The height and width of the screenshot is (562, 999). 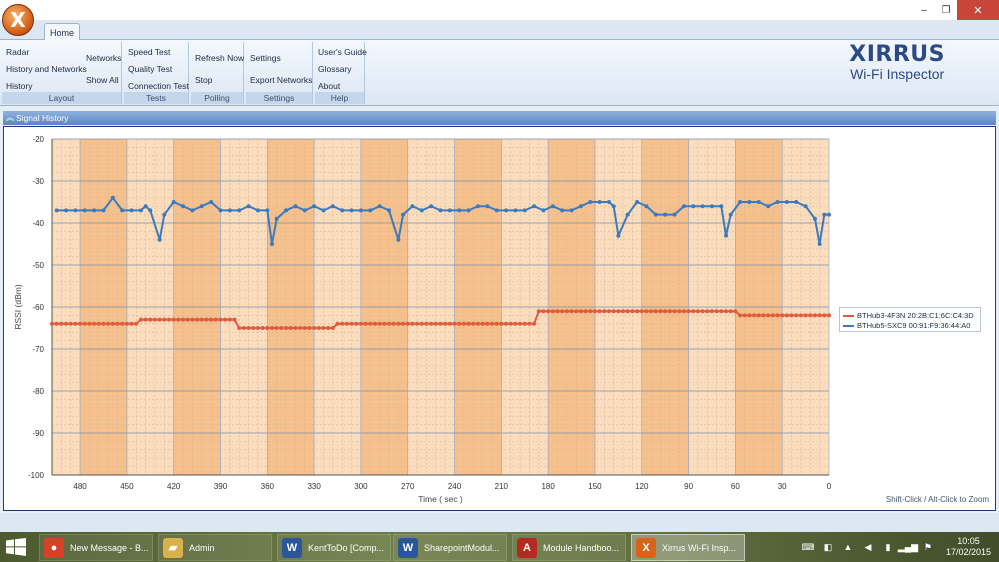 What do you see at coordinates (62, 32) in the screenshot?
I see `tab-home: Home` at bounding box center [62, 32].